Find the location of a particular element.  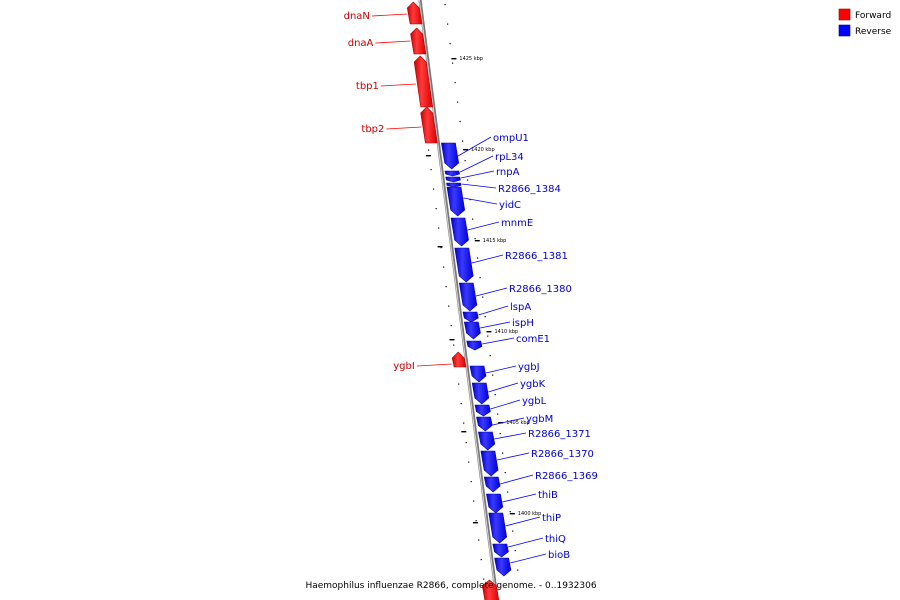

reverse-gene-label: mnmE is located at coordinates (517, 223).